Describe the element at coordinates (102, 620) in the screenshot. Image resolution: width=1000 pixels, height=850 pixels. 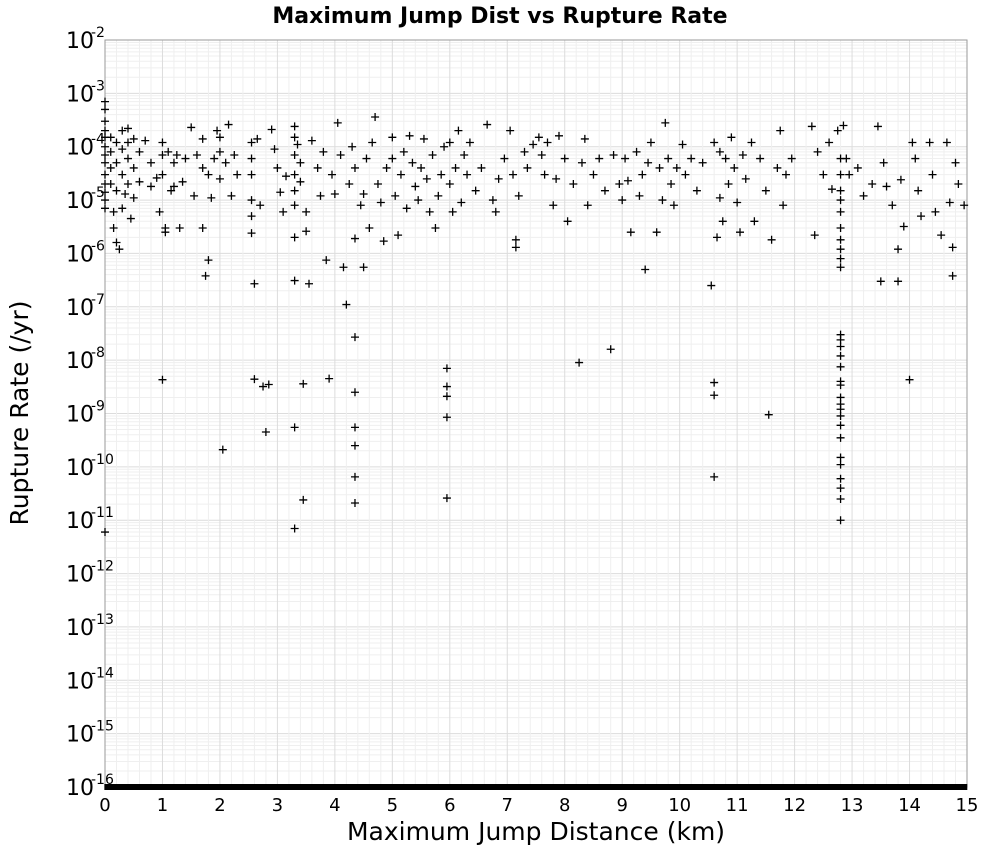
I see `y-tick-exponent: -13` at that location.